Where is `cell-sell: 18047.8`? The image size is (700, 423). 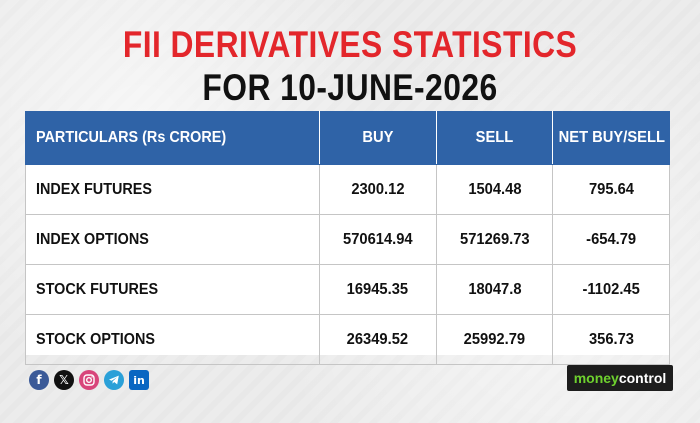
cell-sell: 18047.8 is located at coordinates (494, 289).